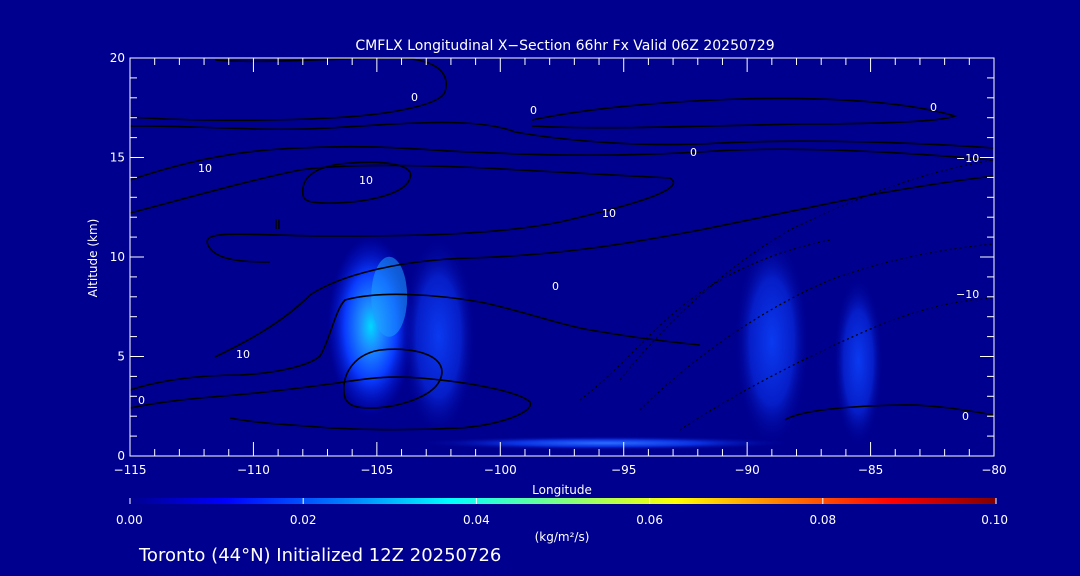 The height and width of the screenshot is (576, 1080). Describe the element at coordinates (562, 490) in the screenshot. I see `x-axis-label: Longitude` at that location.